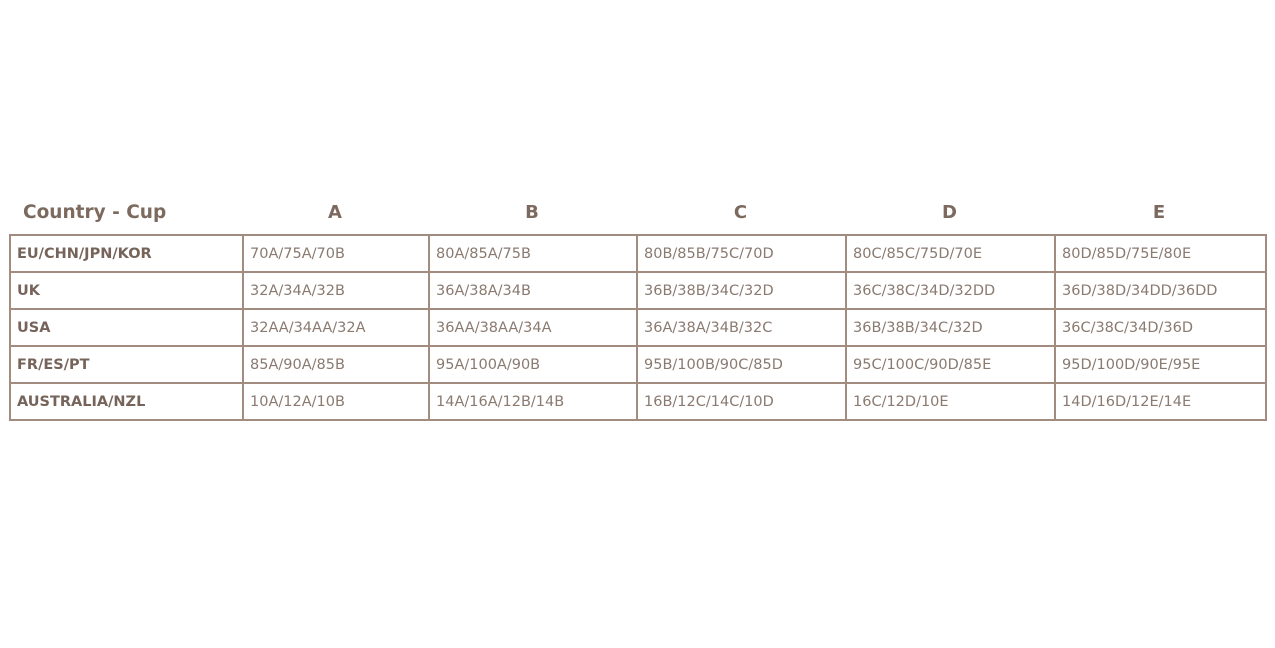 The height and width of the screenshot is (648, 1275). Describe the element at coordinates (1160, 253) in the screenshot. I see `size-cell: 80D/85D/75E/80E` at that location.